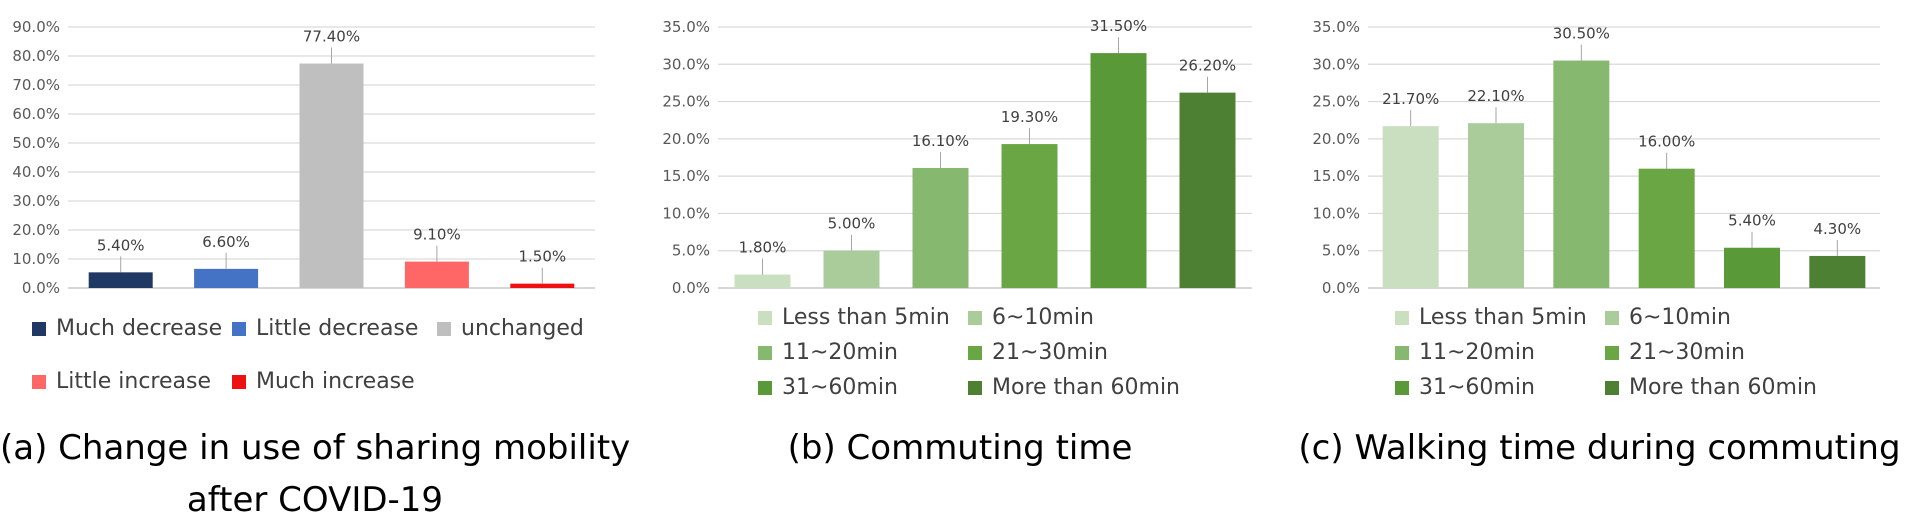 The image size is (1909, 532). Describe the element at coordinates (1118, 26) in the screenshot. I see `chart-b-value-label-5: 31.50%` at that location.